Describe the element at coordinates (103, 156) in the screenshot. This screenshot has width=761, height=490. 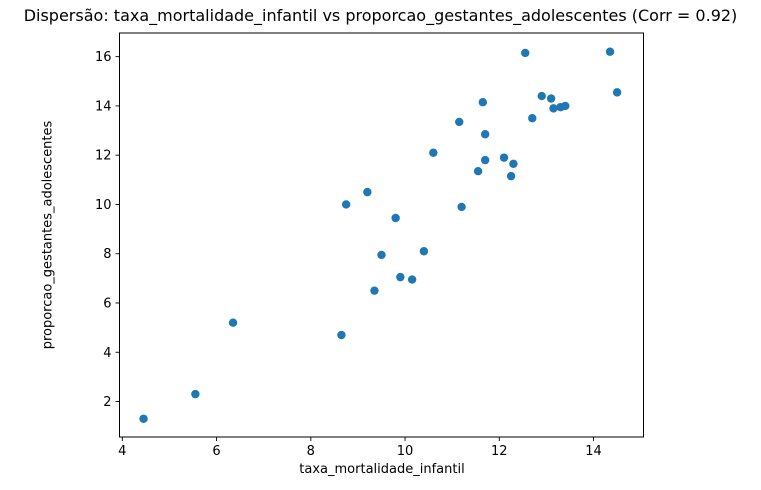
I see `y-tick-label-12: 12` at that location.